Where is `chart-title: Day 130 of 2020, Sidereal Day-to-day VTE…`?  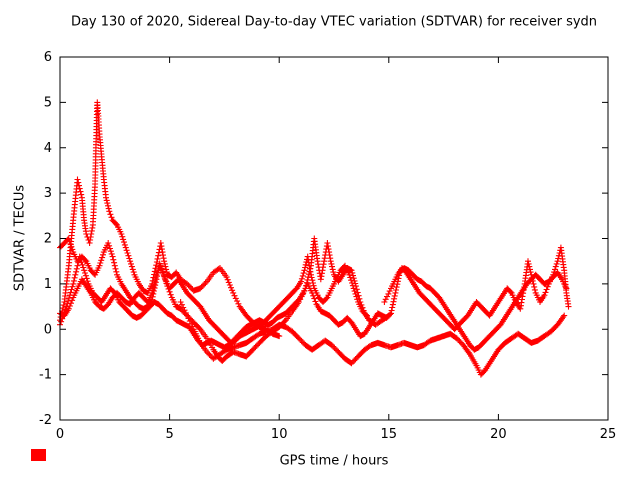 chart-title: Day 130 of 2020, Sidereal Day-to-day VTE… is located at coordinates (334, 22).